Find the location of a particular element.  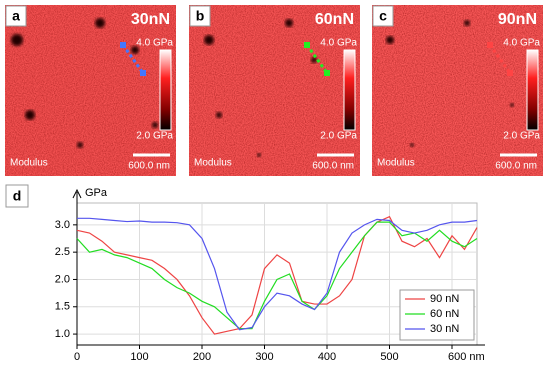

force-label: 90nN is located at coordinates (517, 19).